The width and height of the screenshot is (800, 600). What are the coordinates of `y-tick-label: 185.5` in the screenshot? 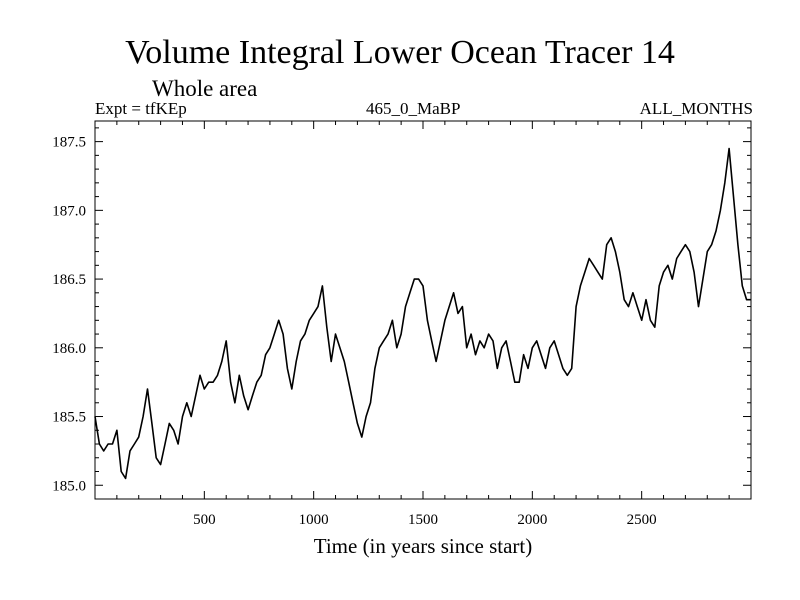 It's located at (69, 418).